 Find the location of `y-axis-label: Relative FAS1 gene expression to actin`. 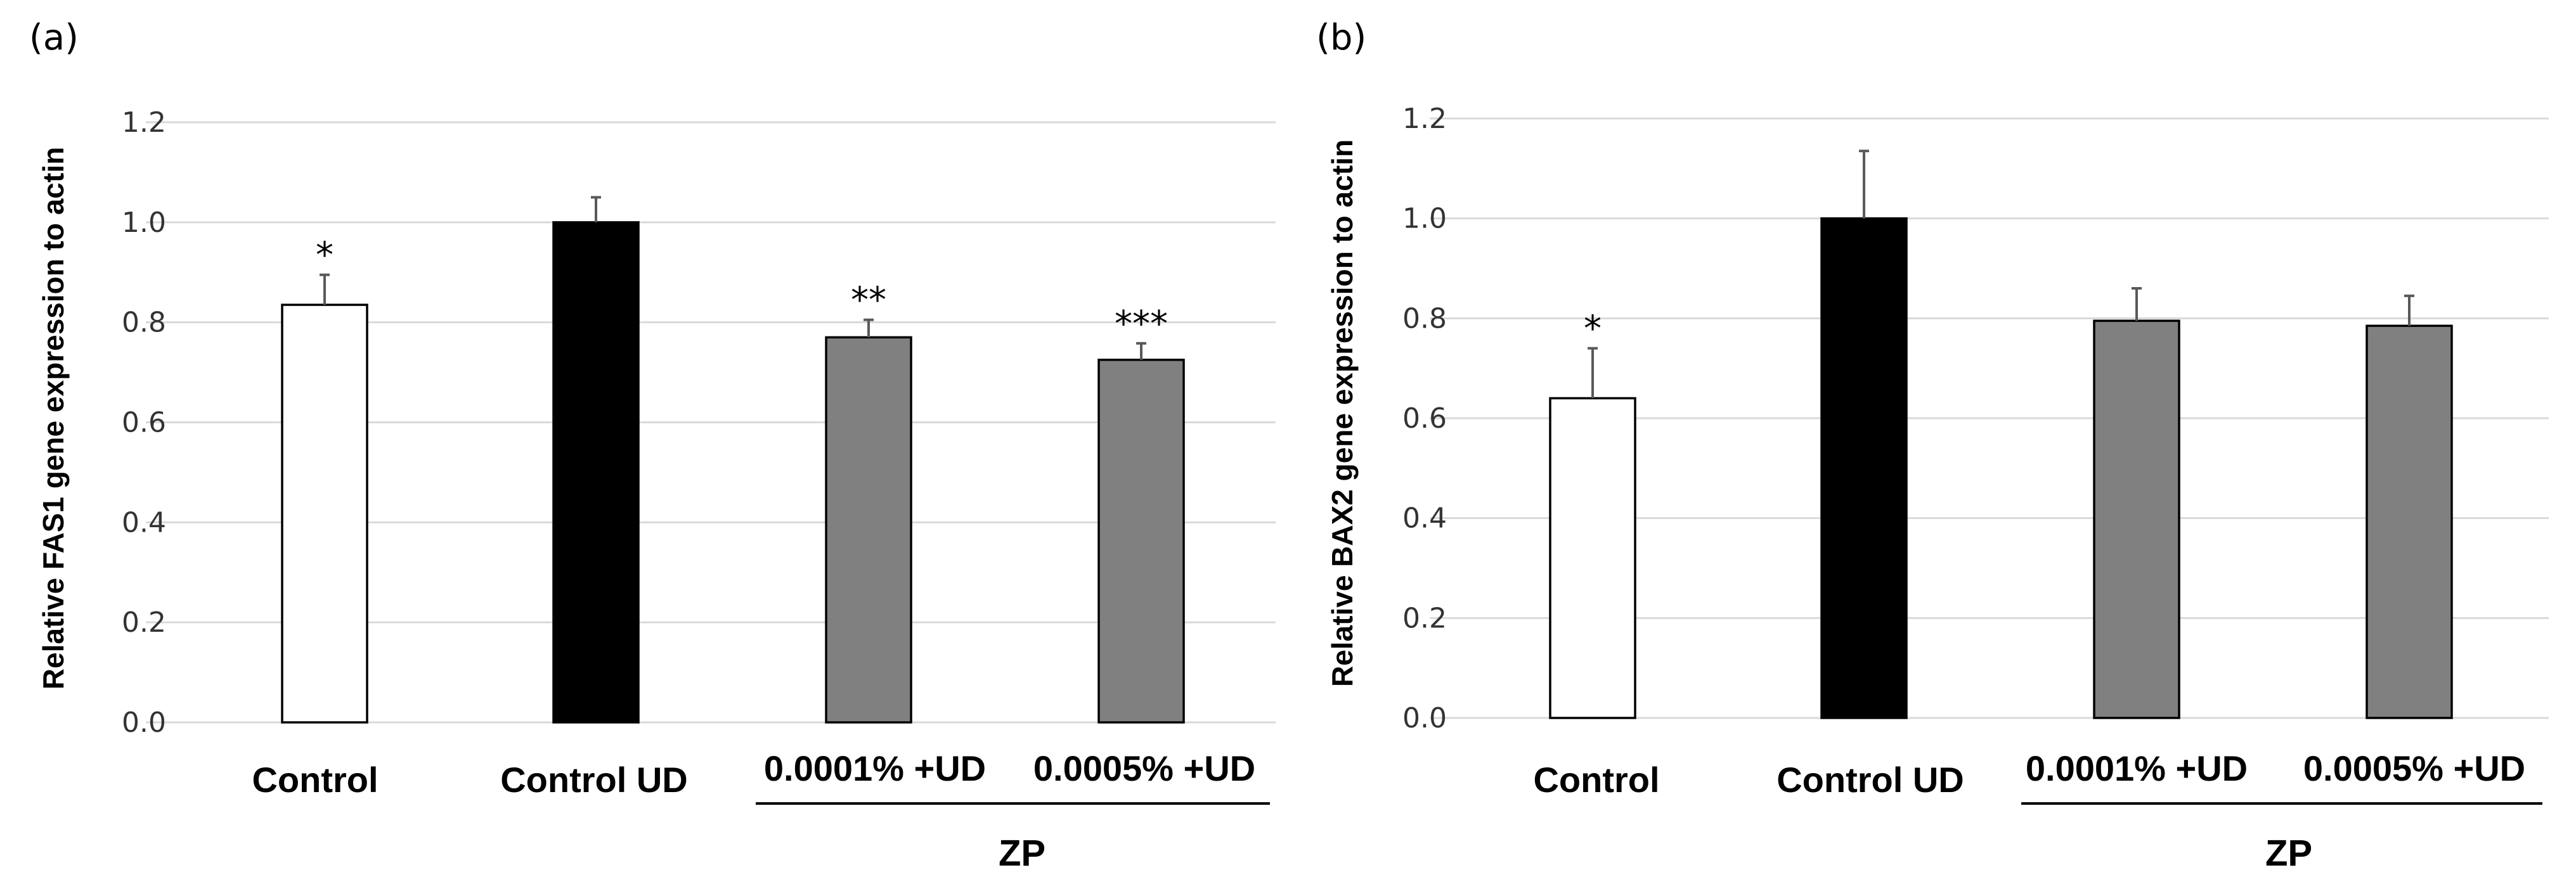

y-axis-label: Relative FAS1 gene expression to actin is located at coordinates (53, 418).